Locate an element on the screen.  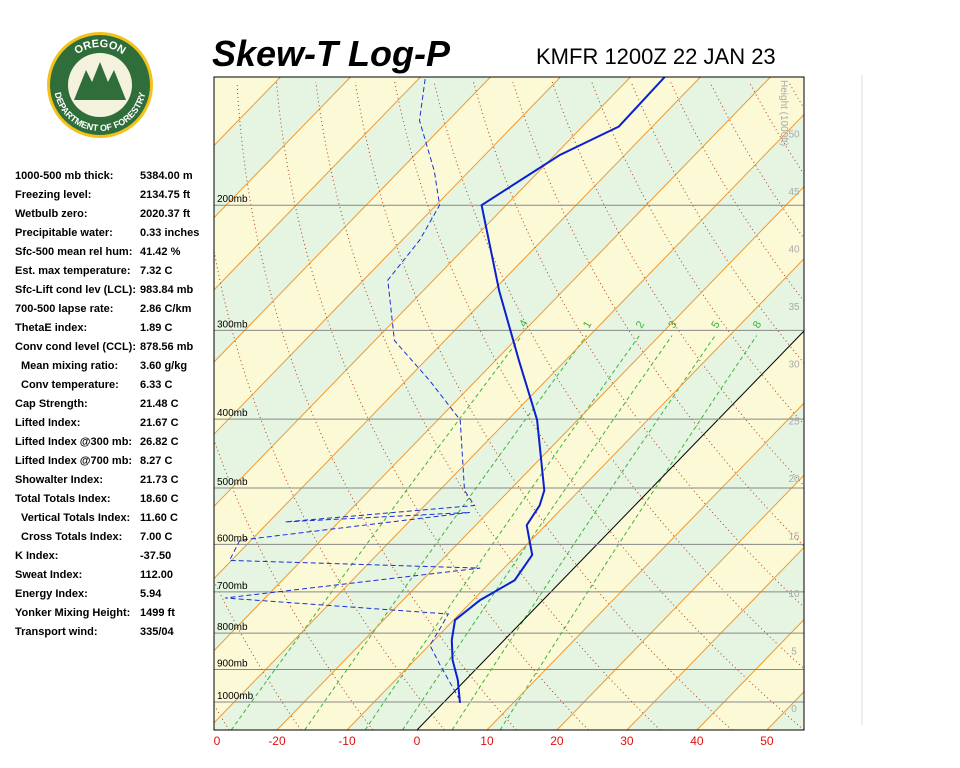
y-tick-label: 800mb is located at coordinates (232, 627).